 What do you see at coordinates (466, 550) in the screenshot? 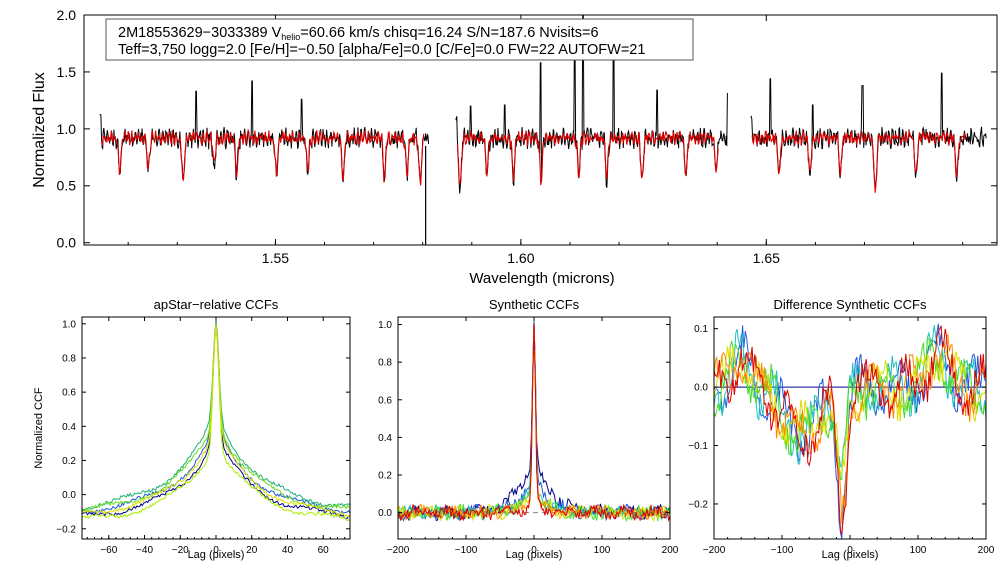
I see `synthetic-ccf-x-tick-label: −100` at bounding box center [466, 550].